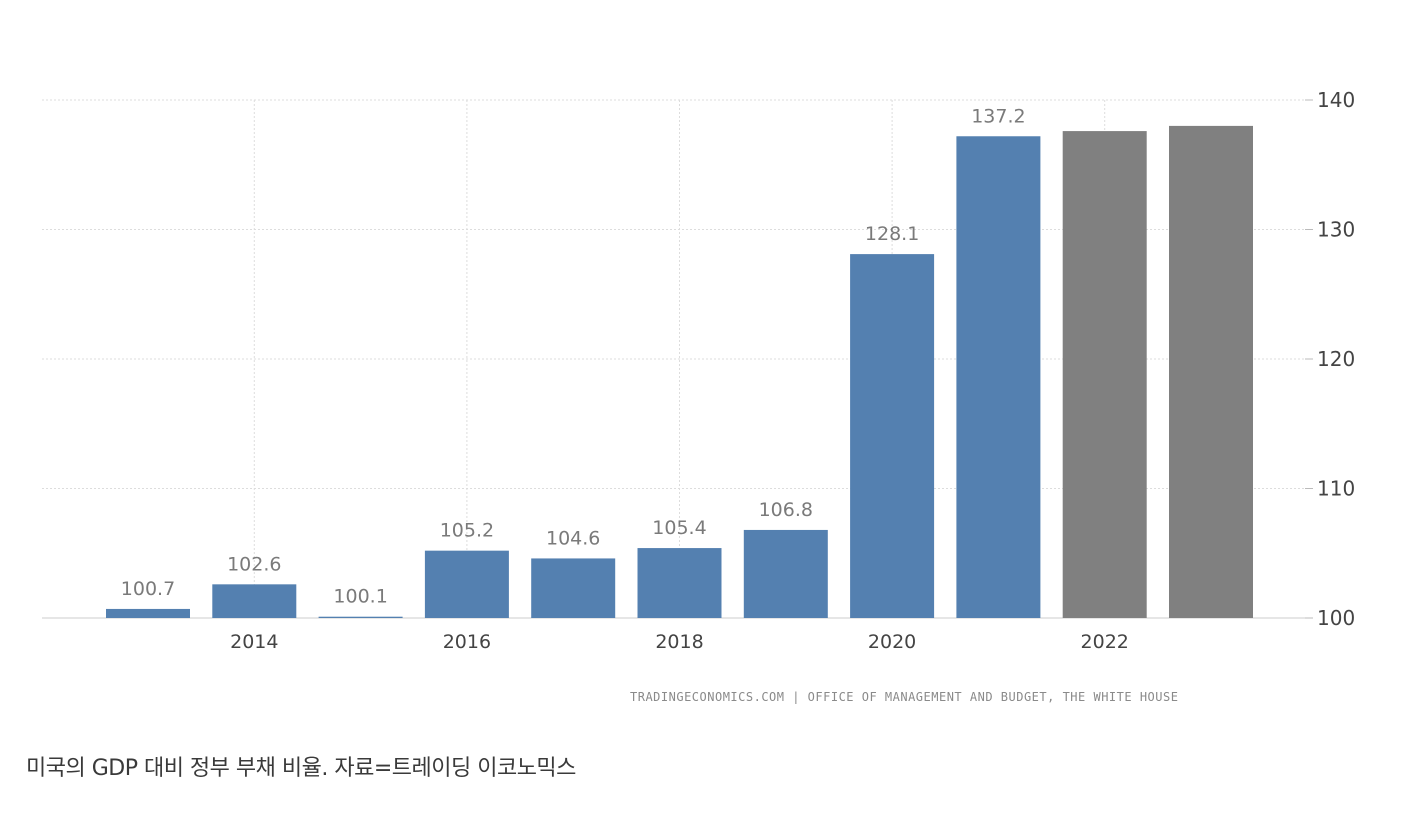 The width and height of the screenshot is (1422, 814). I want to click on bar-2018, so click(679, 583).